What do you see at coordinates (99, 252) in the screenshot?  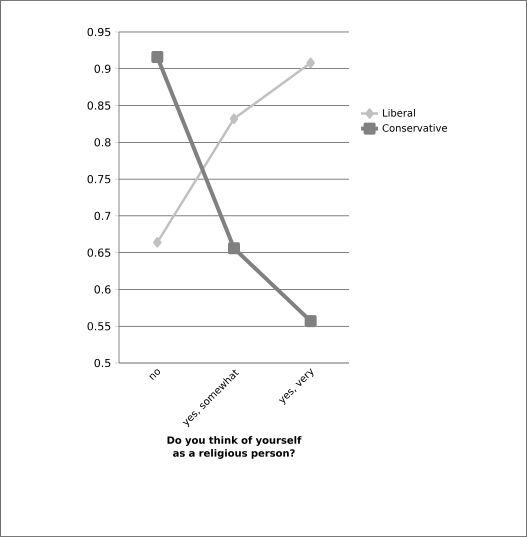 I see `y-tick-label: 0.65` at bounding box center [99, 252].